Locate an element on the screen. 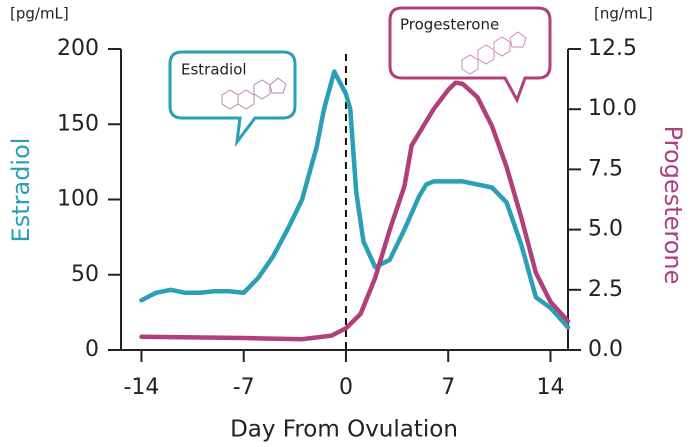 This screenshot has height=447, width=696. y2-tick-label: 10.0 is located at coordinates (612, 108).